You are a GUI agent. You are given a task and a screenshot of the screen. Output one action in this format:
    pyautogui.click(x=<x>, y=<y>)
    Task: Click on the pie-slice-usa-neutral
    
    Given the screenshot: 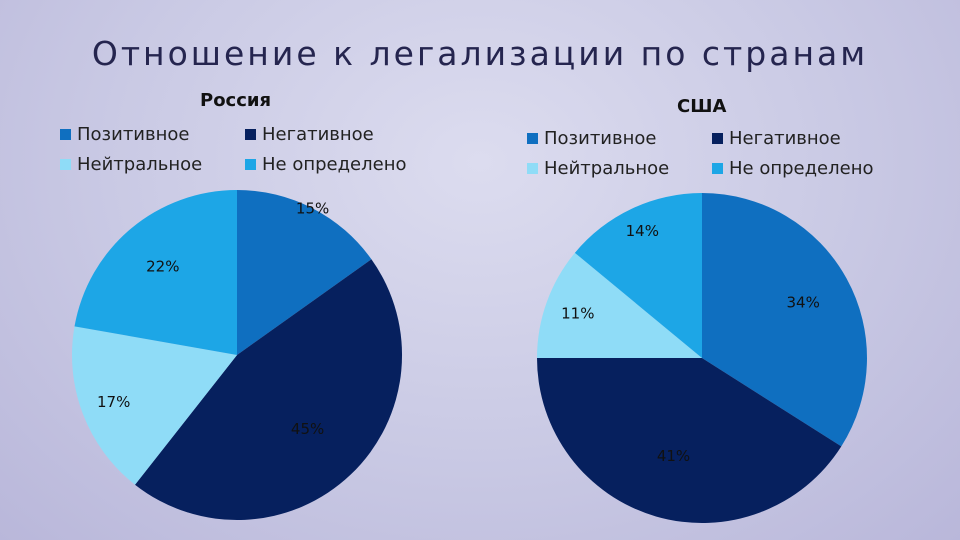 What is the action you would take?
    pyautogui.click(x=619, y=305)
    